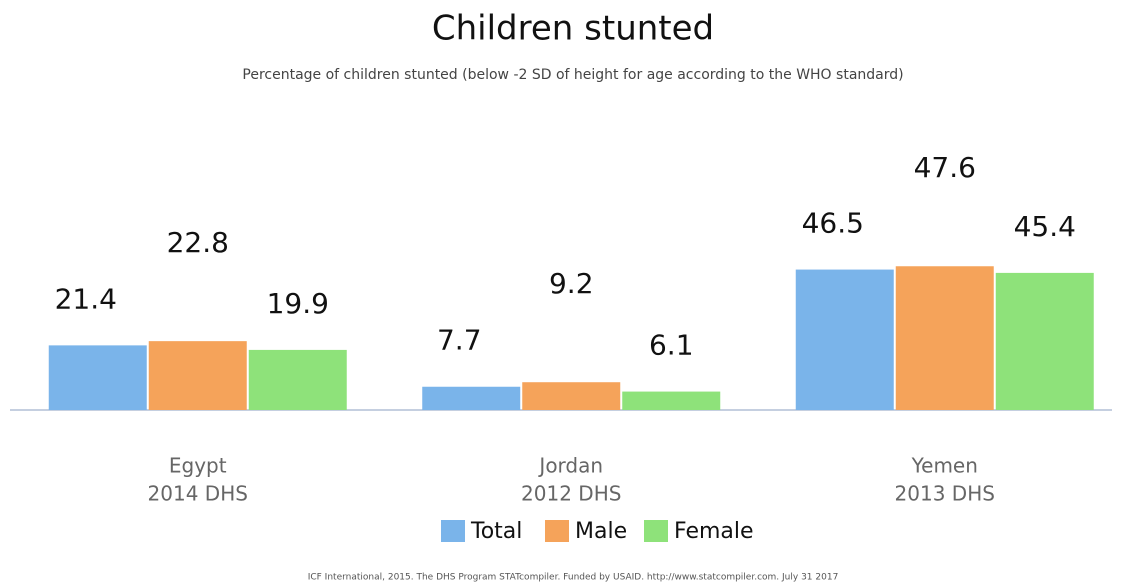  What do you see at coordinates (571, 494) in the screenshot?
I see `x-tick-label: 2012 DHS` at bounding box center [571, 494].